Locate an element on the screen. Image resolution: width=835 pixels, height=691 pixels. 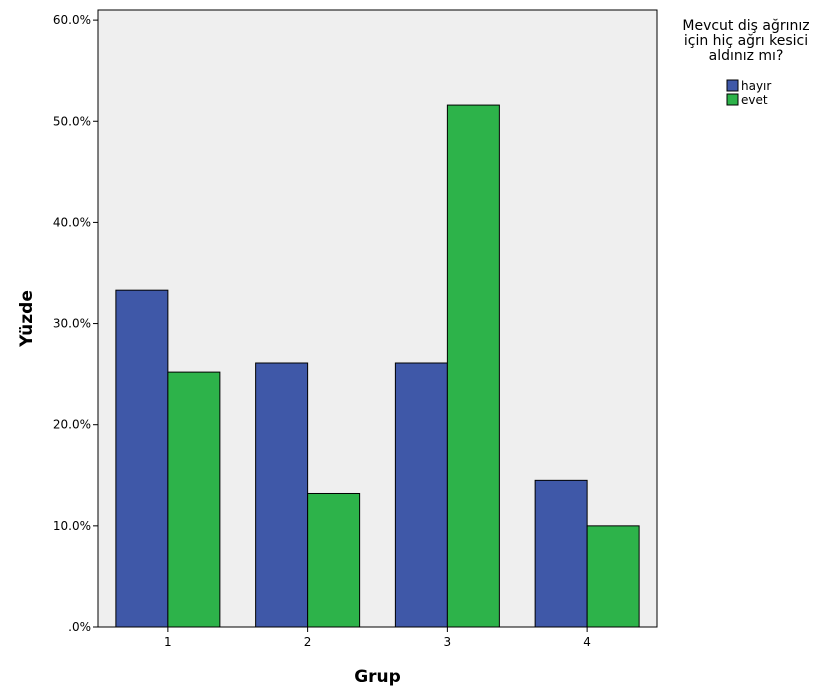
bar-hayır-1 is located at coordinates (142, 458).